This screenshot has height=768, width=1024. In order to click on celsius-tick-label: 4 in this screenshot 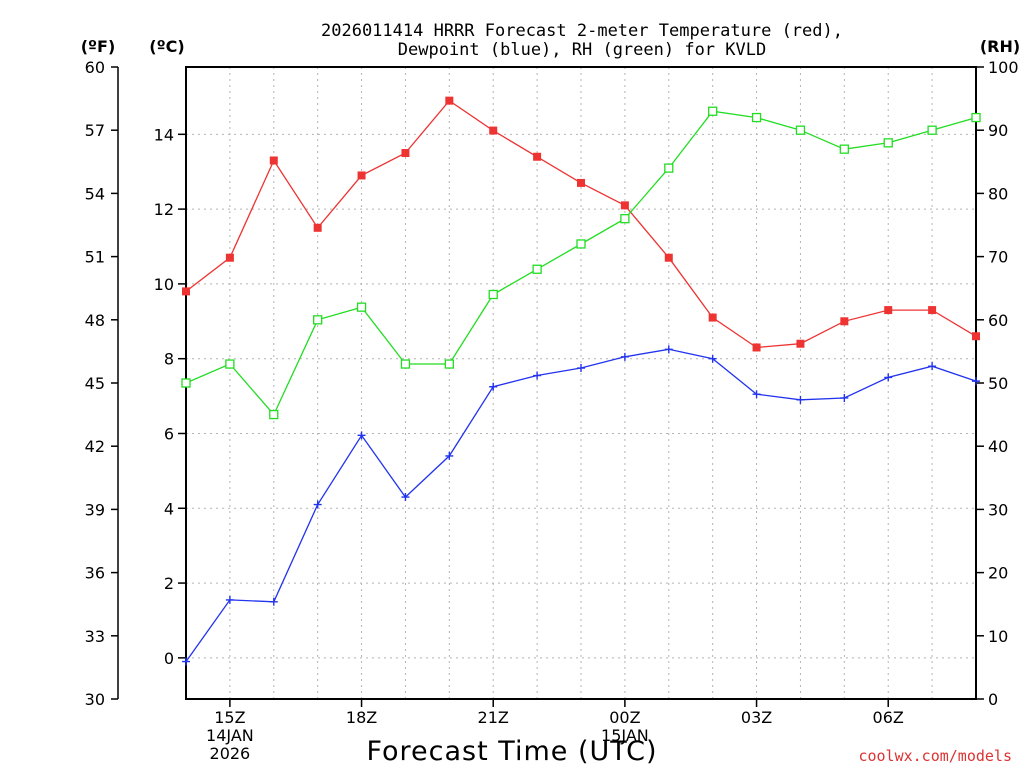, I will do `click(169, 508)`.